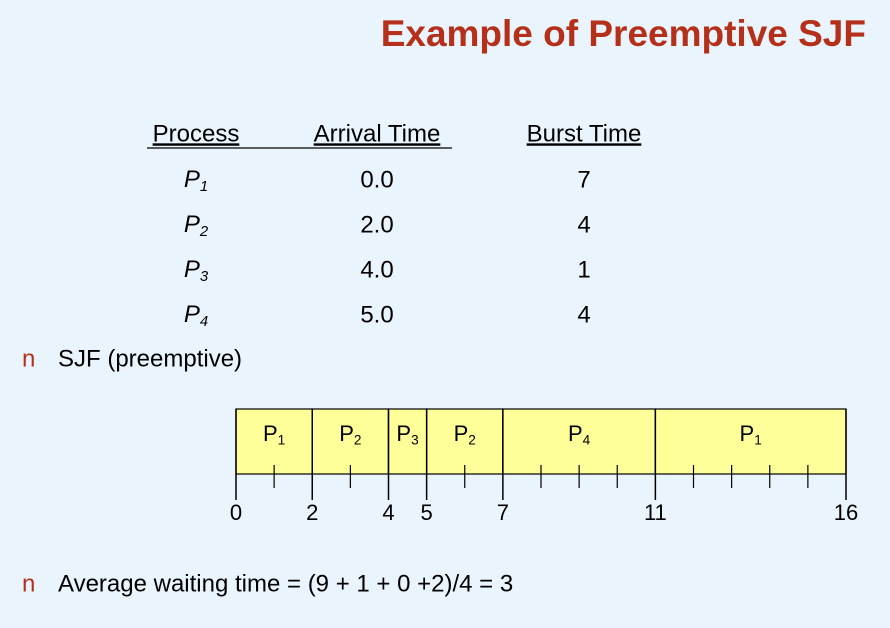 The image size is (890, 628). I want to click on table-header: Burst Time, so click(584, 133).